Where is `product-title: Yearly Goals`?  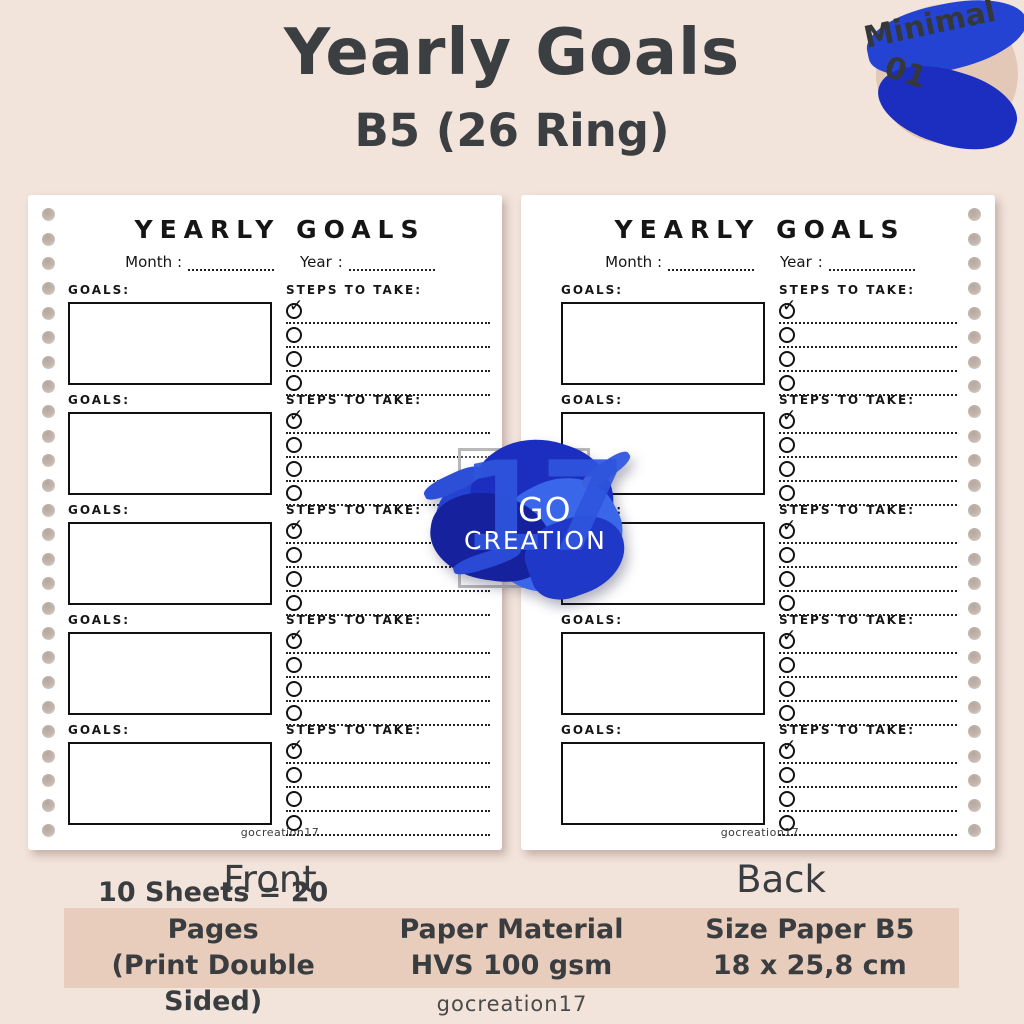 product-title: Yearly Goals is located at coordinates (512, 53).